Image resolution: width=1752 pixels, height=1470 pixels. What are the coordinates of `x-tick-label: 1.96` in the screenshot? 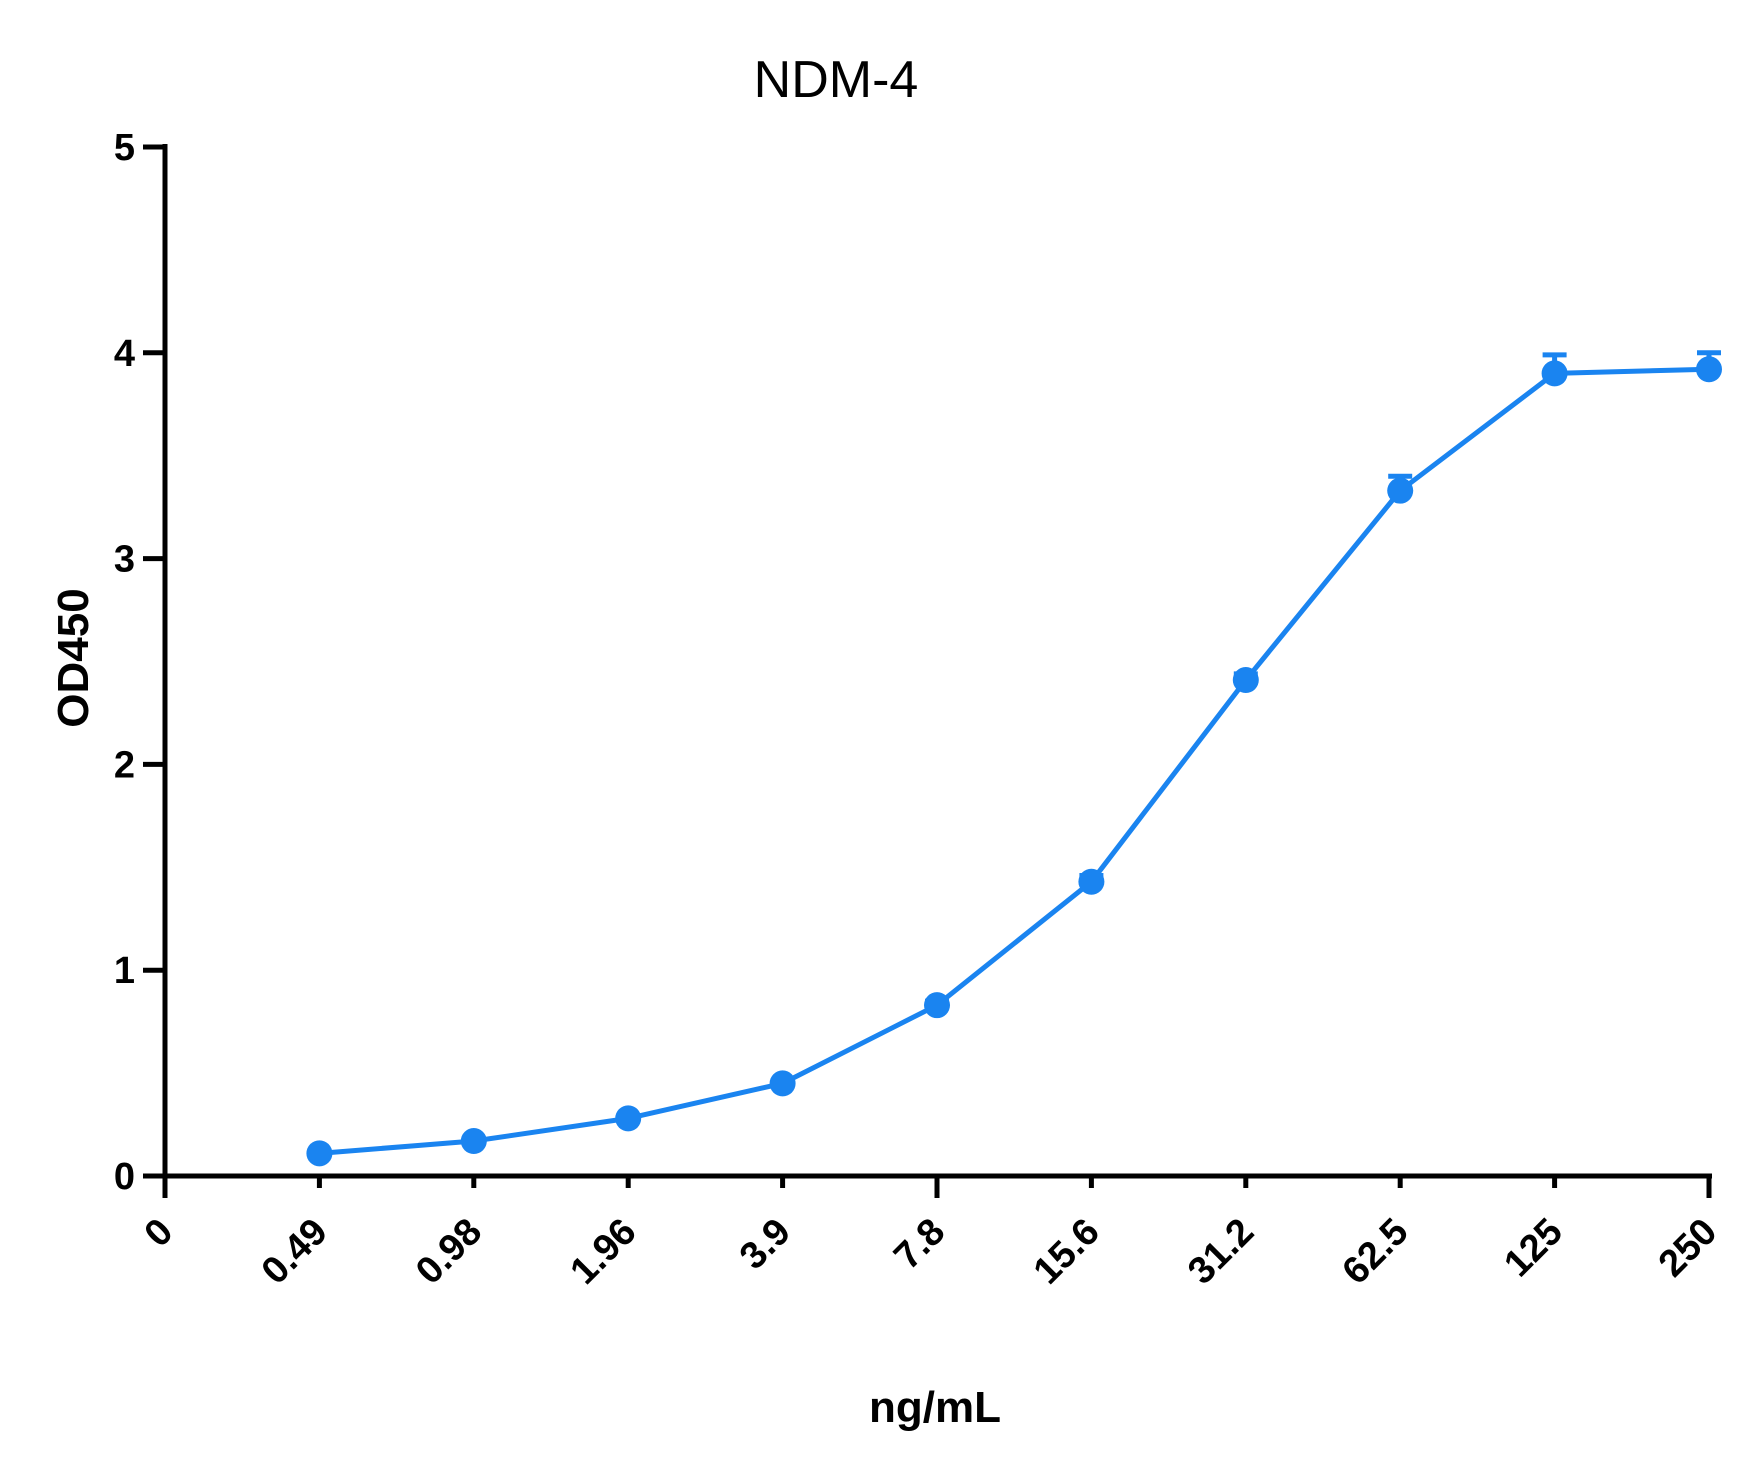 It's located at (604, 1252).